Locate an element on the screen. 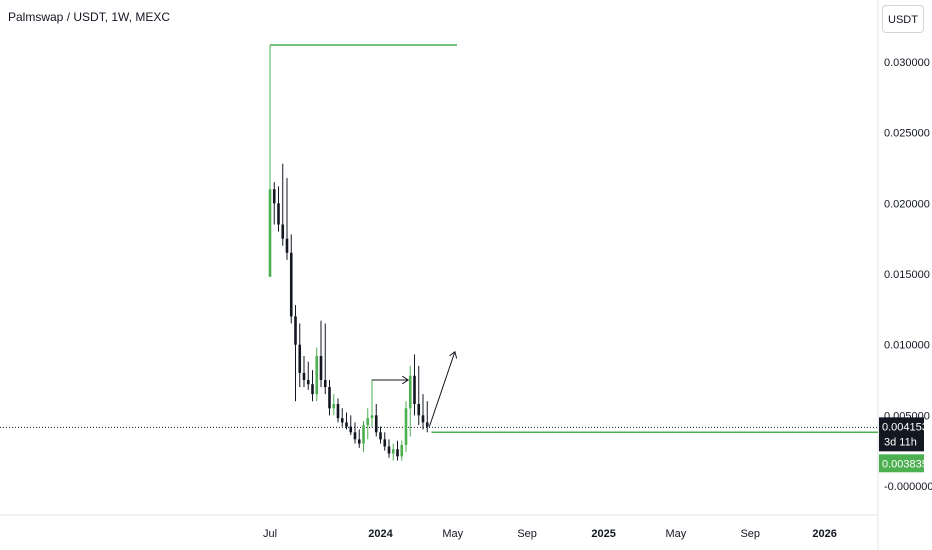  currency-button: USDT is located at coordinates (903, 19).